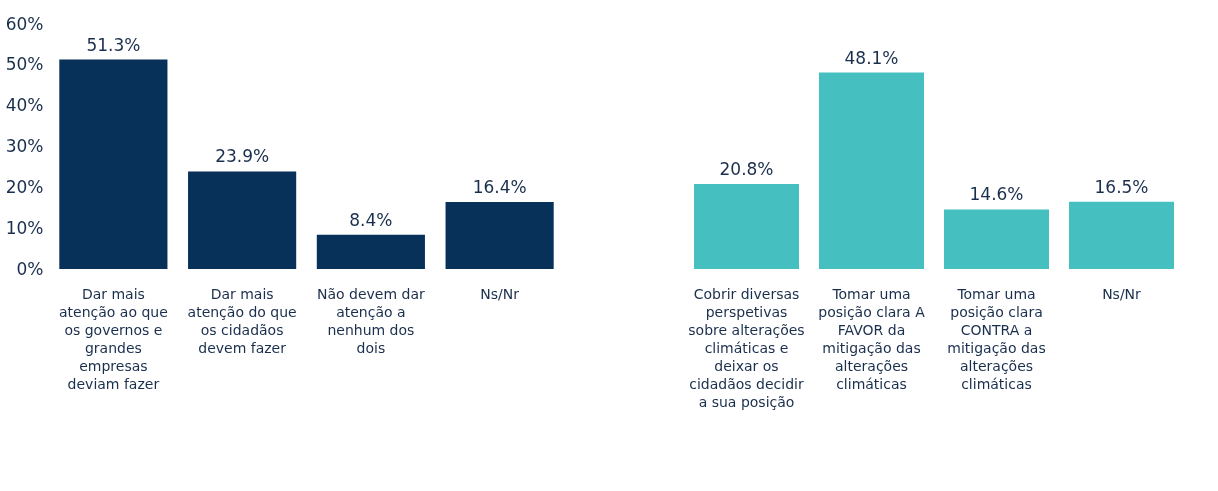 Image resolution: width=1218 pixels, height=491 pixels. What do you see at coordinates (499, 187) in the screenshot?
I see `data-label: 16.4%` at bounding box center [499, 187].